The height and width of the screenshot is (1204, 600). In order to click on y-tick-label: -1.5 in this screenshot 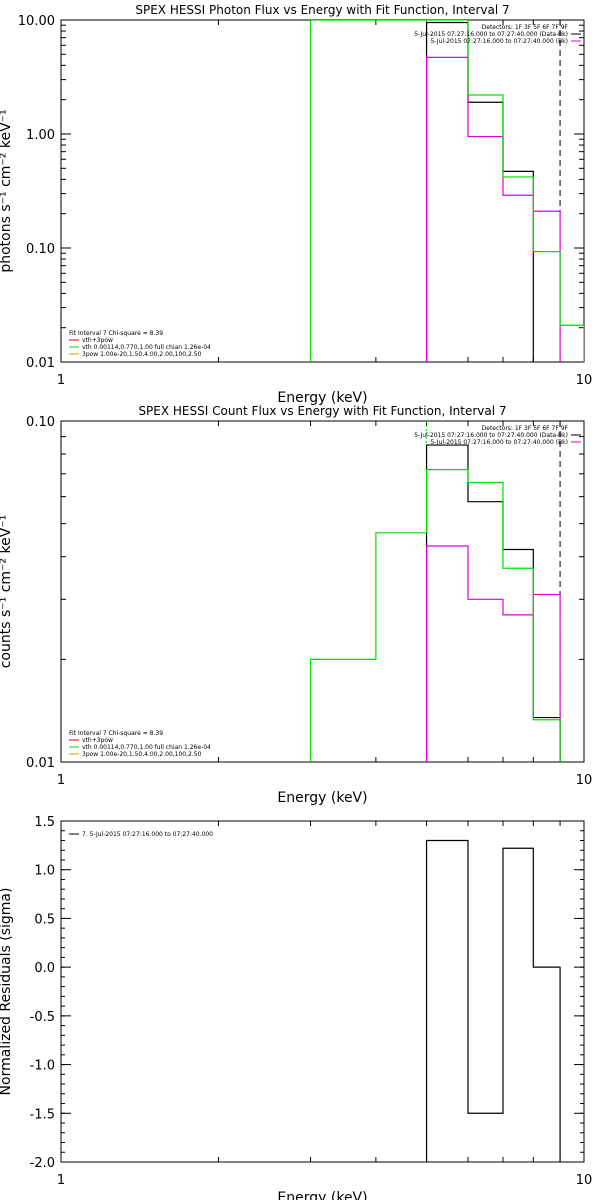, I will do `click(42, 1114)`.